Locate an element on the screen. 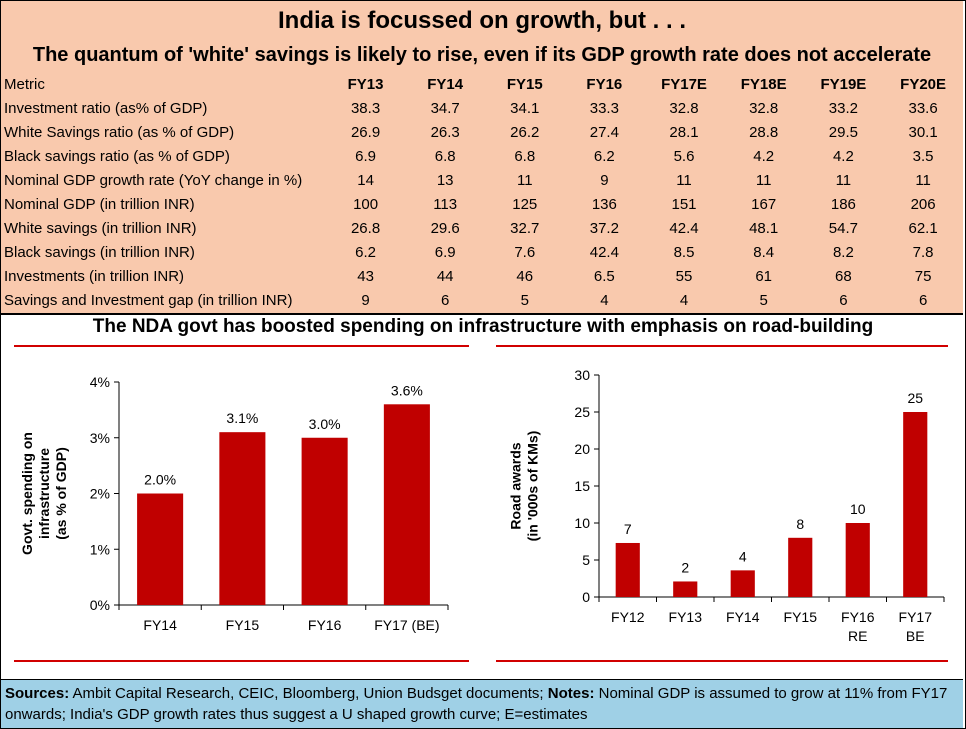 Image resolution: width=966 pixels, height=729 pixels. metric-label: Investments (in trillion INR) is located at coordinates (94, 276).